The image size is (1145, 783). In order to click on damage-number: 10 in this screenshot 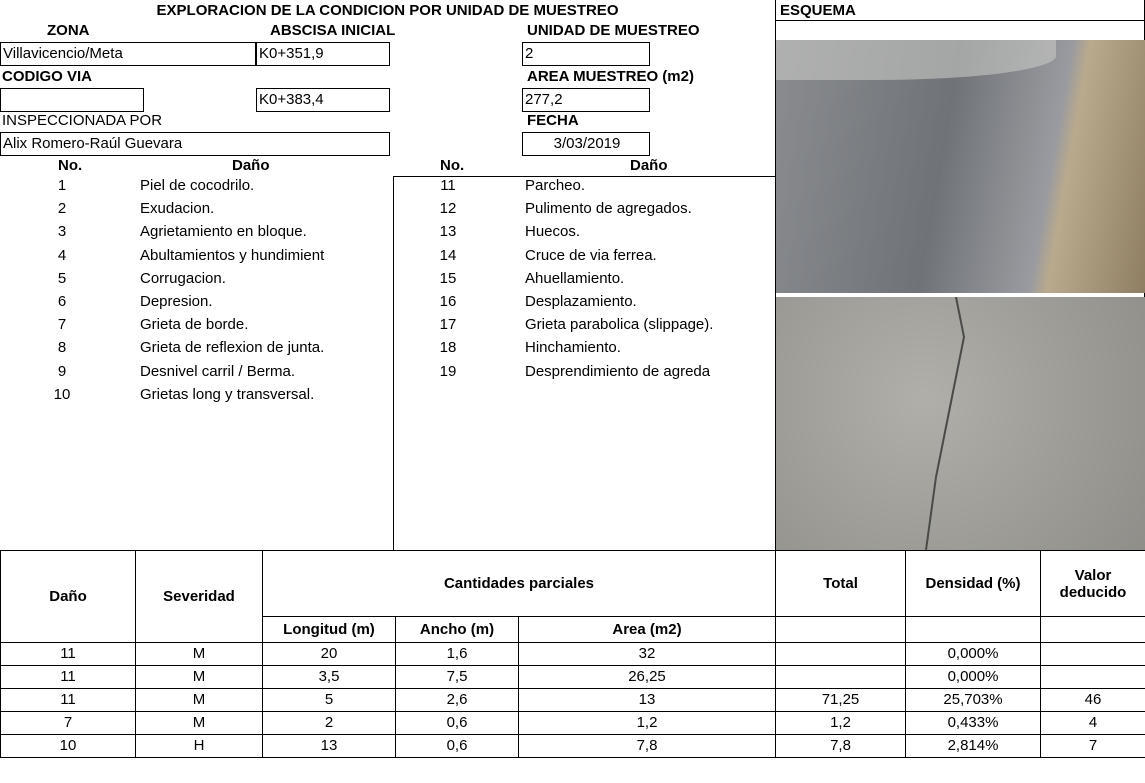, I will do `click(62, 394)`.